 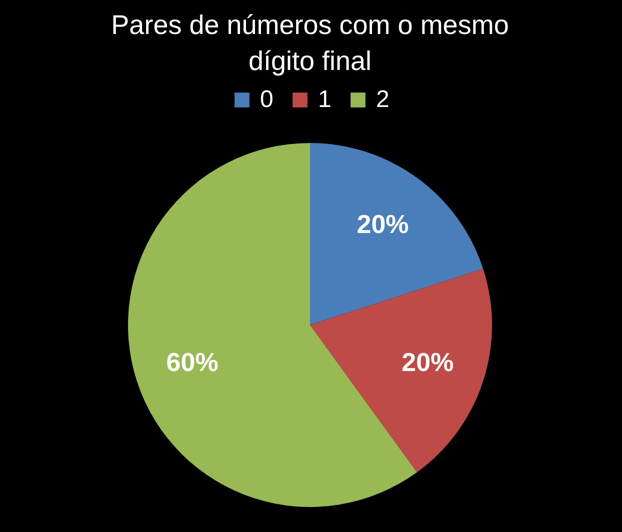 I want to click on legend-label: 2, so click(x=383, y=99).